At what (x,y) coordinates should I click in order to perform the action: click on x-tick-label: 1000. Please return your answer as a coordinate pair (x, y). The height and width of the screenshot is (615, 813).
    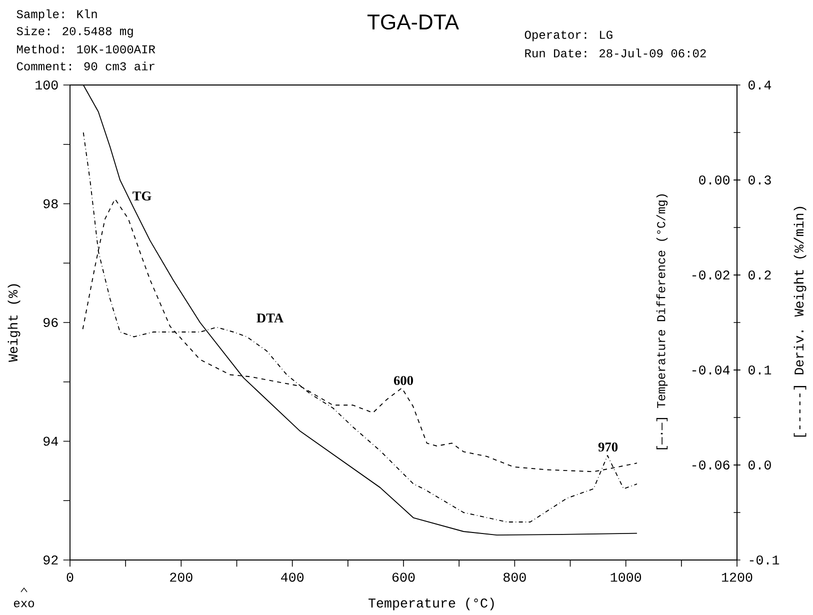
    Looking at the image, I should click on (626, 577).